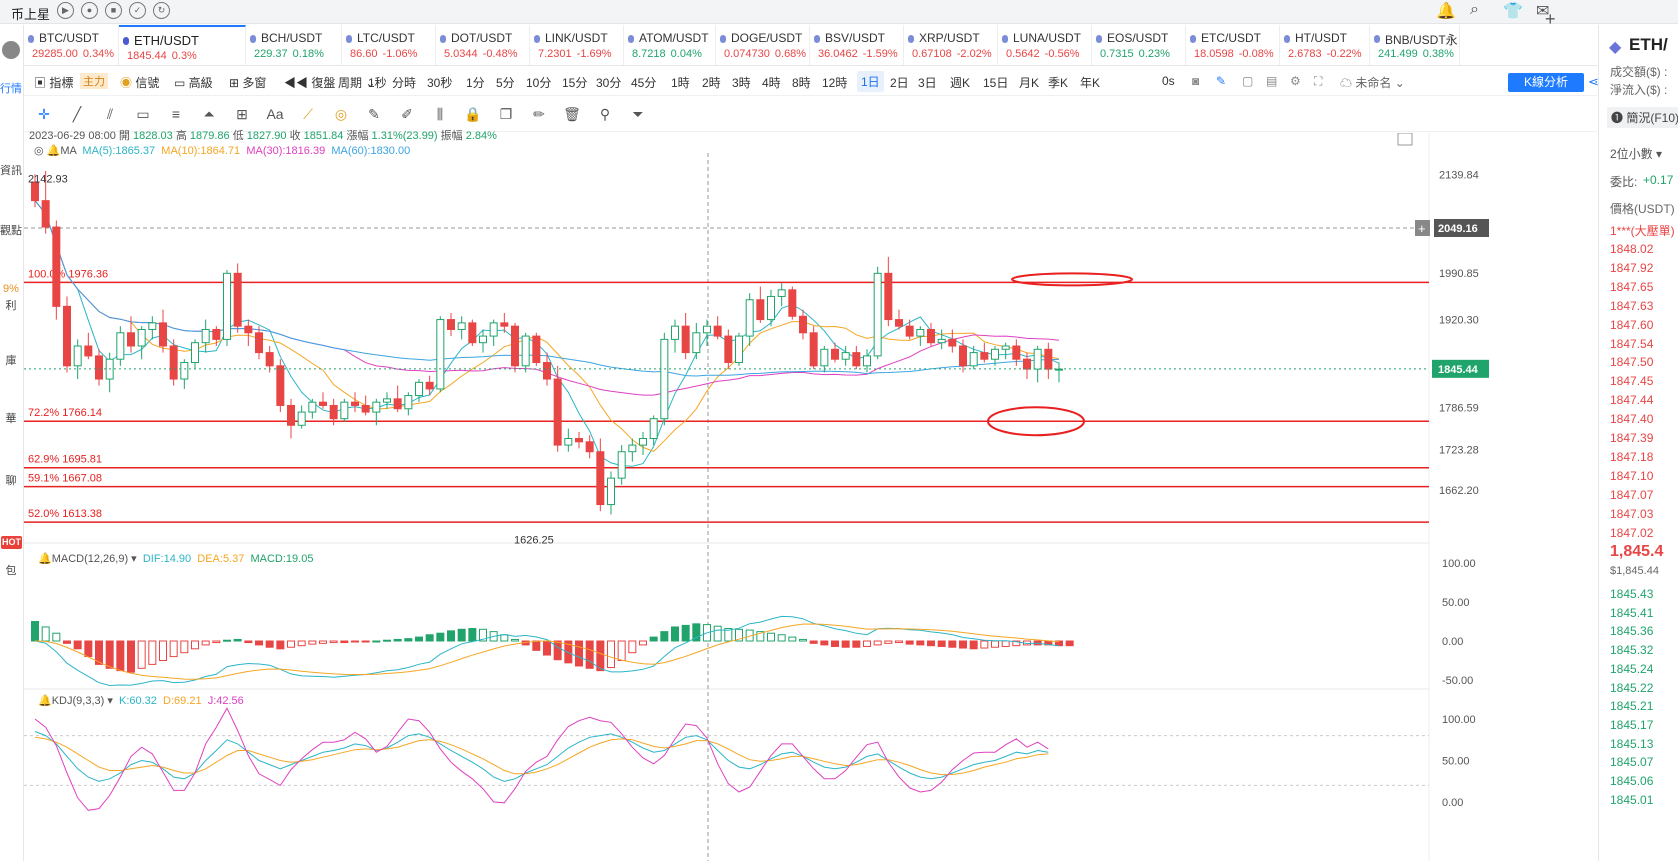 Image resolution: width=1678 pixels, height=861 pixels. What do you see at coordinates (308, 114) in the screenshot?
I see `fib-retrace-icon: ⟋` at bounding box center [308, 114].